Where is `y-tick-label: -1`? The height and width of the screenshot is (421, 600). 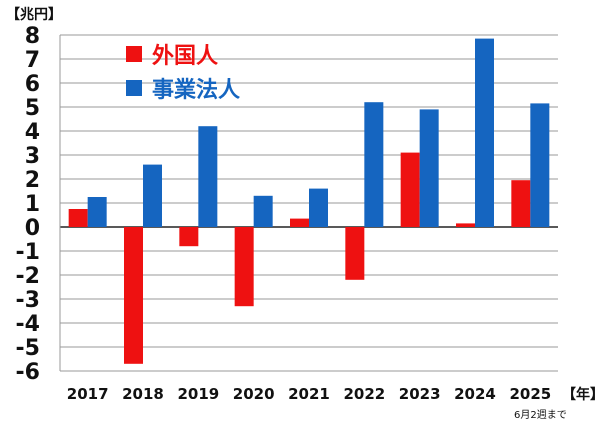
y-tick-label: -1 is located at coordinates (28, 252).